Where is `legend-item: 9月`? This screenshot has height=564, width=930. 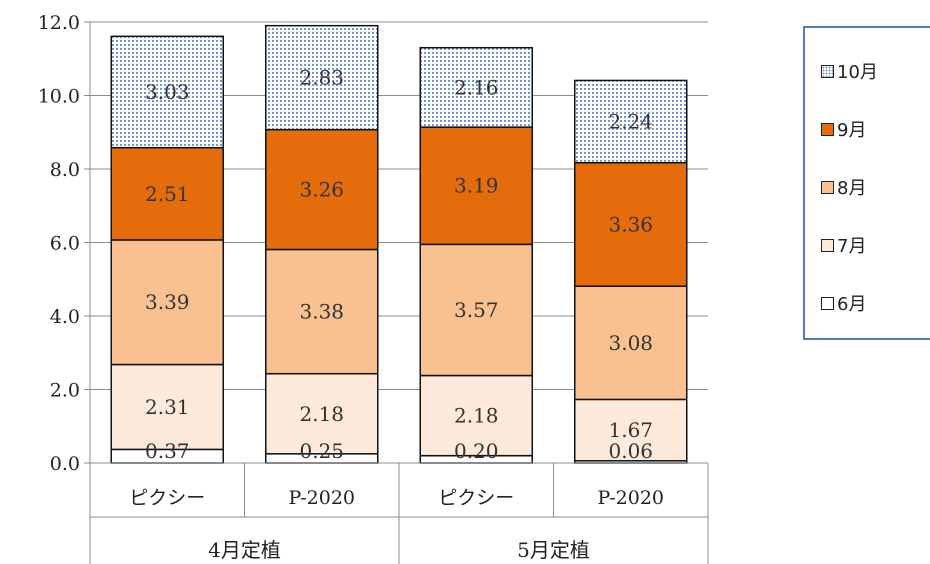
legend-item: 9月 is located at coordinates (843, 129).